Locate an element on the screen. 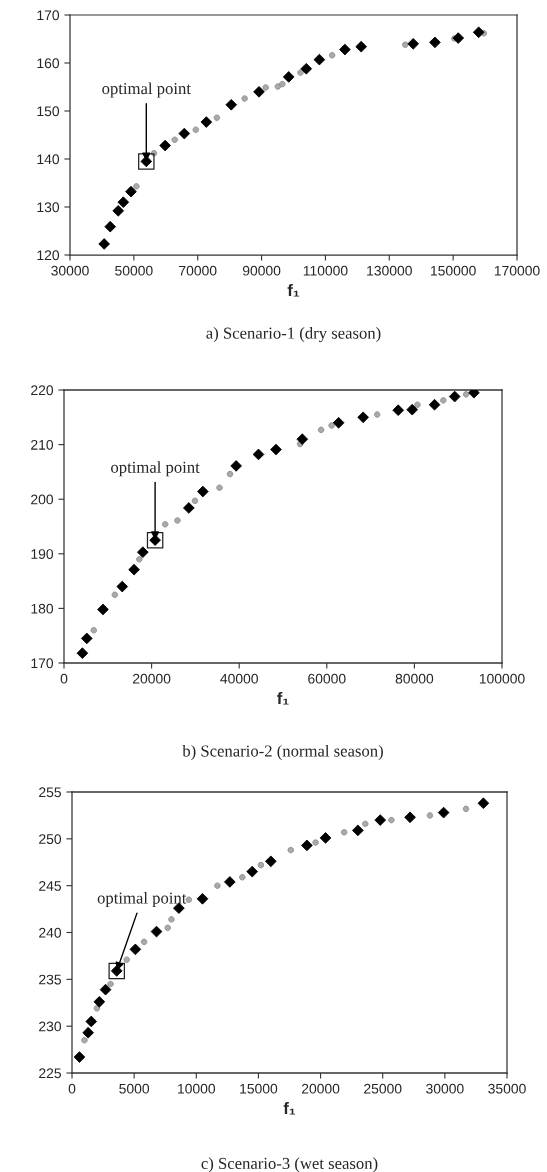 The height and width of the screenshot is (1172, 547). y-tick-label: 120 is located at coordinates (48, 255).